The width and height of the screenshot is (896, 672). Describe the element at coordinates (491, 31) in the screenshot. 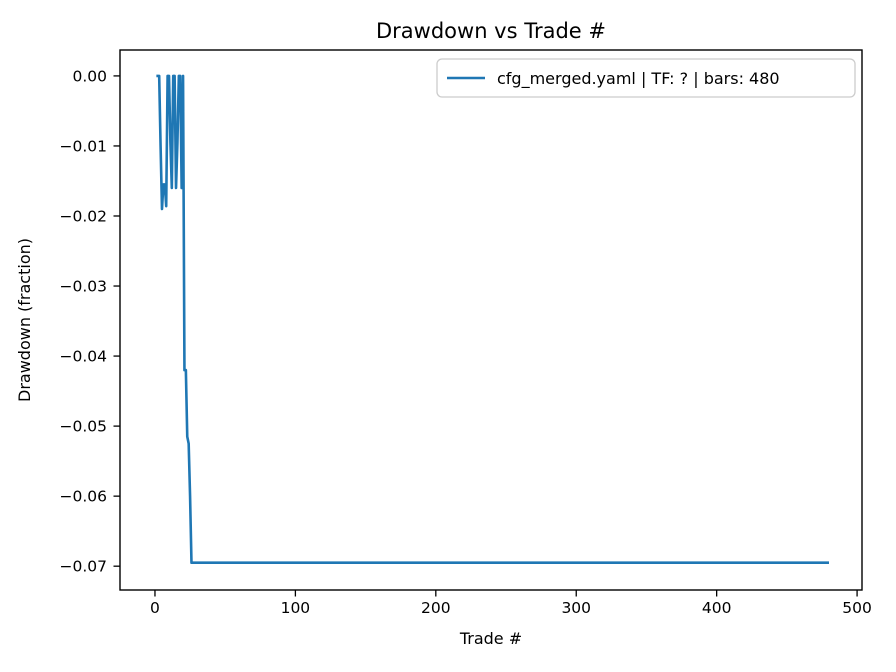

I see `chart-title: Drawdown vs Trade #` at that location.